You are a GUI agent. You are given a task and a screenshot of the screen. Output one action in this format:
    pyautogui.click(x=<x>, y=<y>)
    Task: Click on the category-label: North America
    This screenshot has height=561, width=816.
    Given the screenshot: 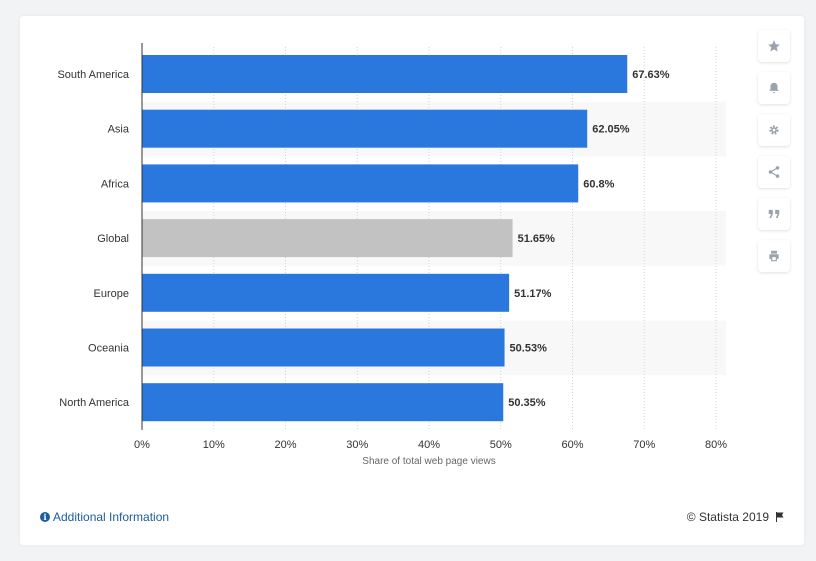 What is the action you would take?
    pyautogui.click(x=94, y=403)
    